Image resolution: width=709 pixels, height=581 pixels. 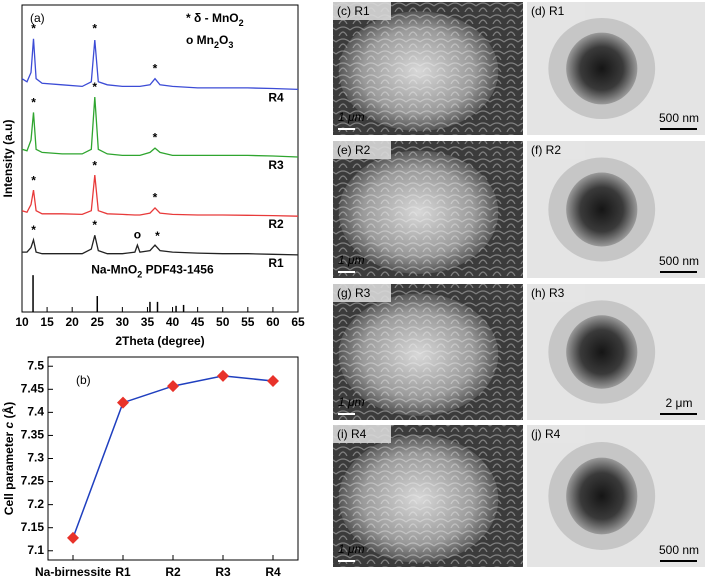 What do you see at coordinates (137, 234) in the screenshot?
I see `peak-marker: o` at bounding box center [137, 234].